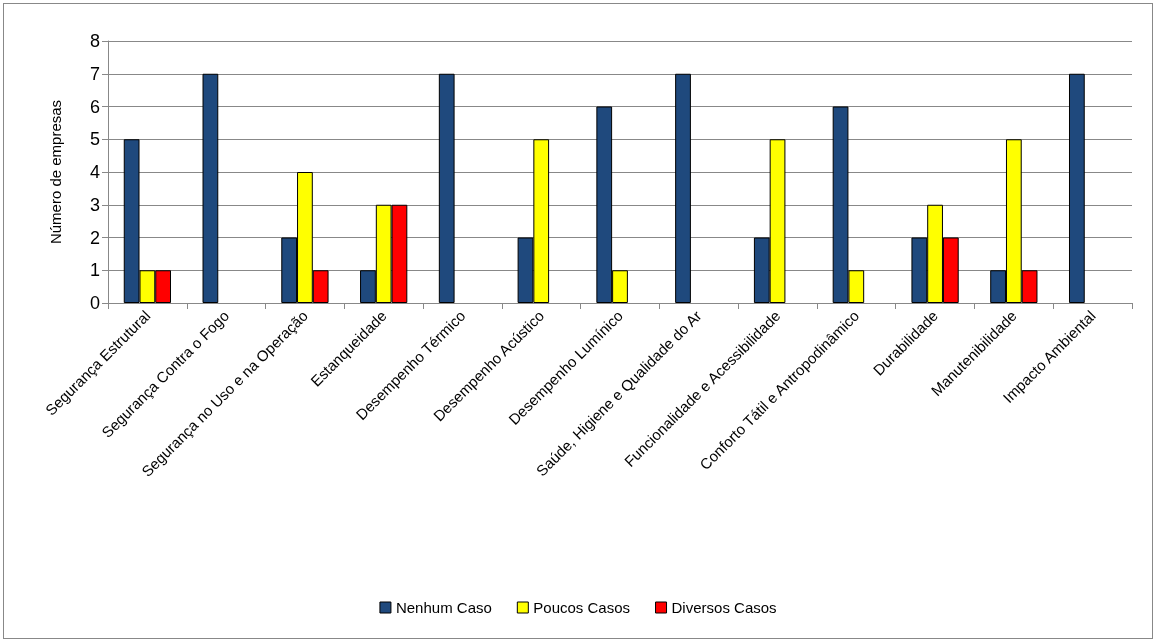 This screenshot has height=644, width=1158. Describe the element at coordinates (443, 607) in the screenshot. I see `legend-label: Nenhum Caso` at that location.